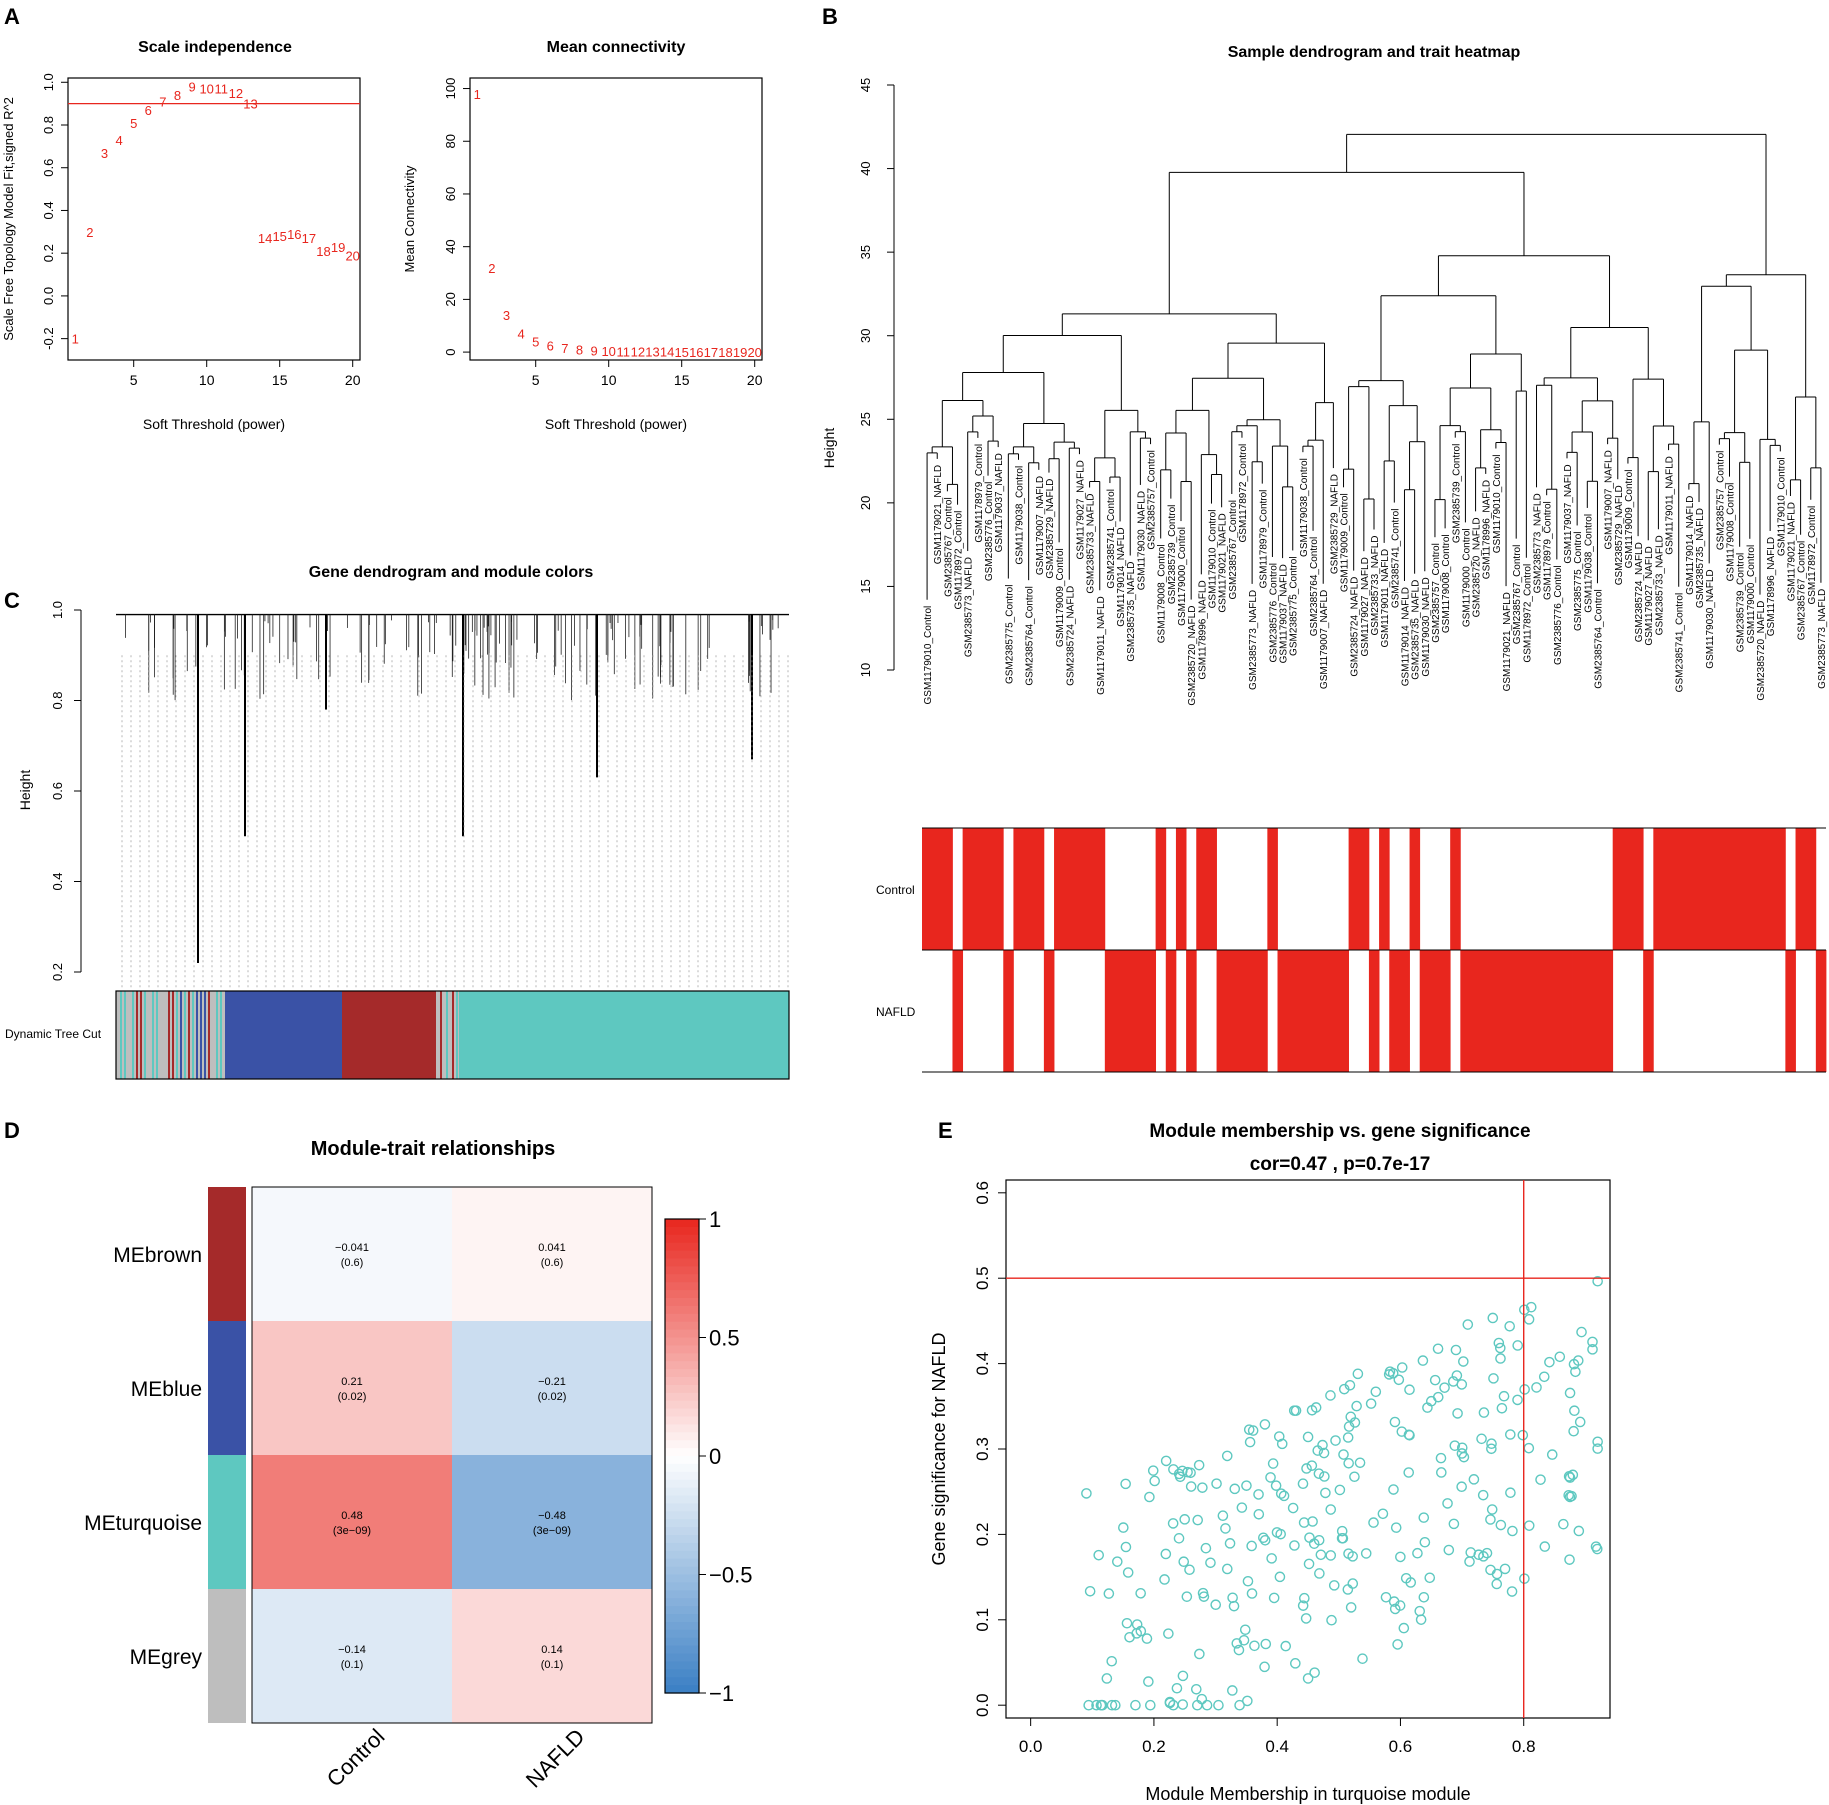  I want to click on point-label: 2, so click(491, 268).